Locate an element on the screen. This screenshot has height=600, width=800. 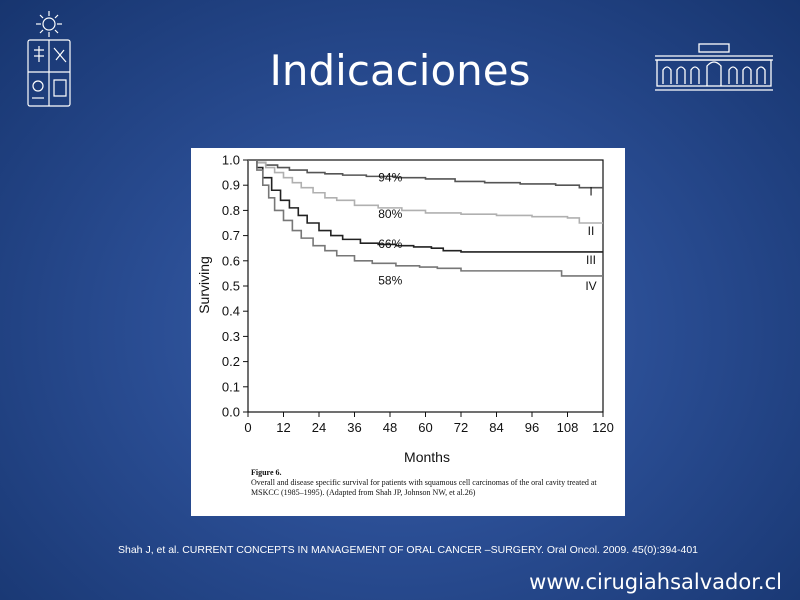
y-axis-label: Surviving is located at coordinates (204, 285).